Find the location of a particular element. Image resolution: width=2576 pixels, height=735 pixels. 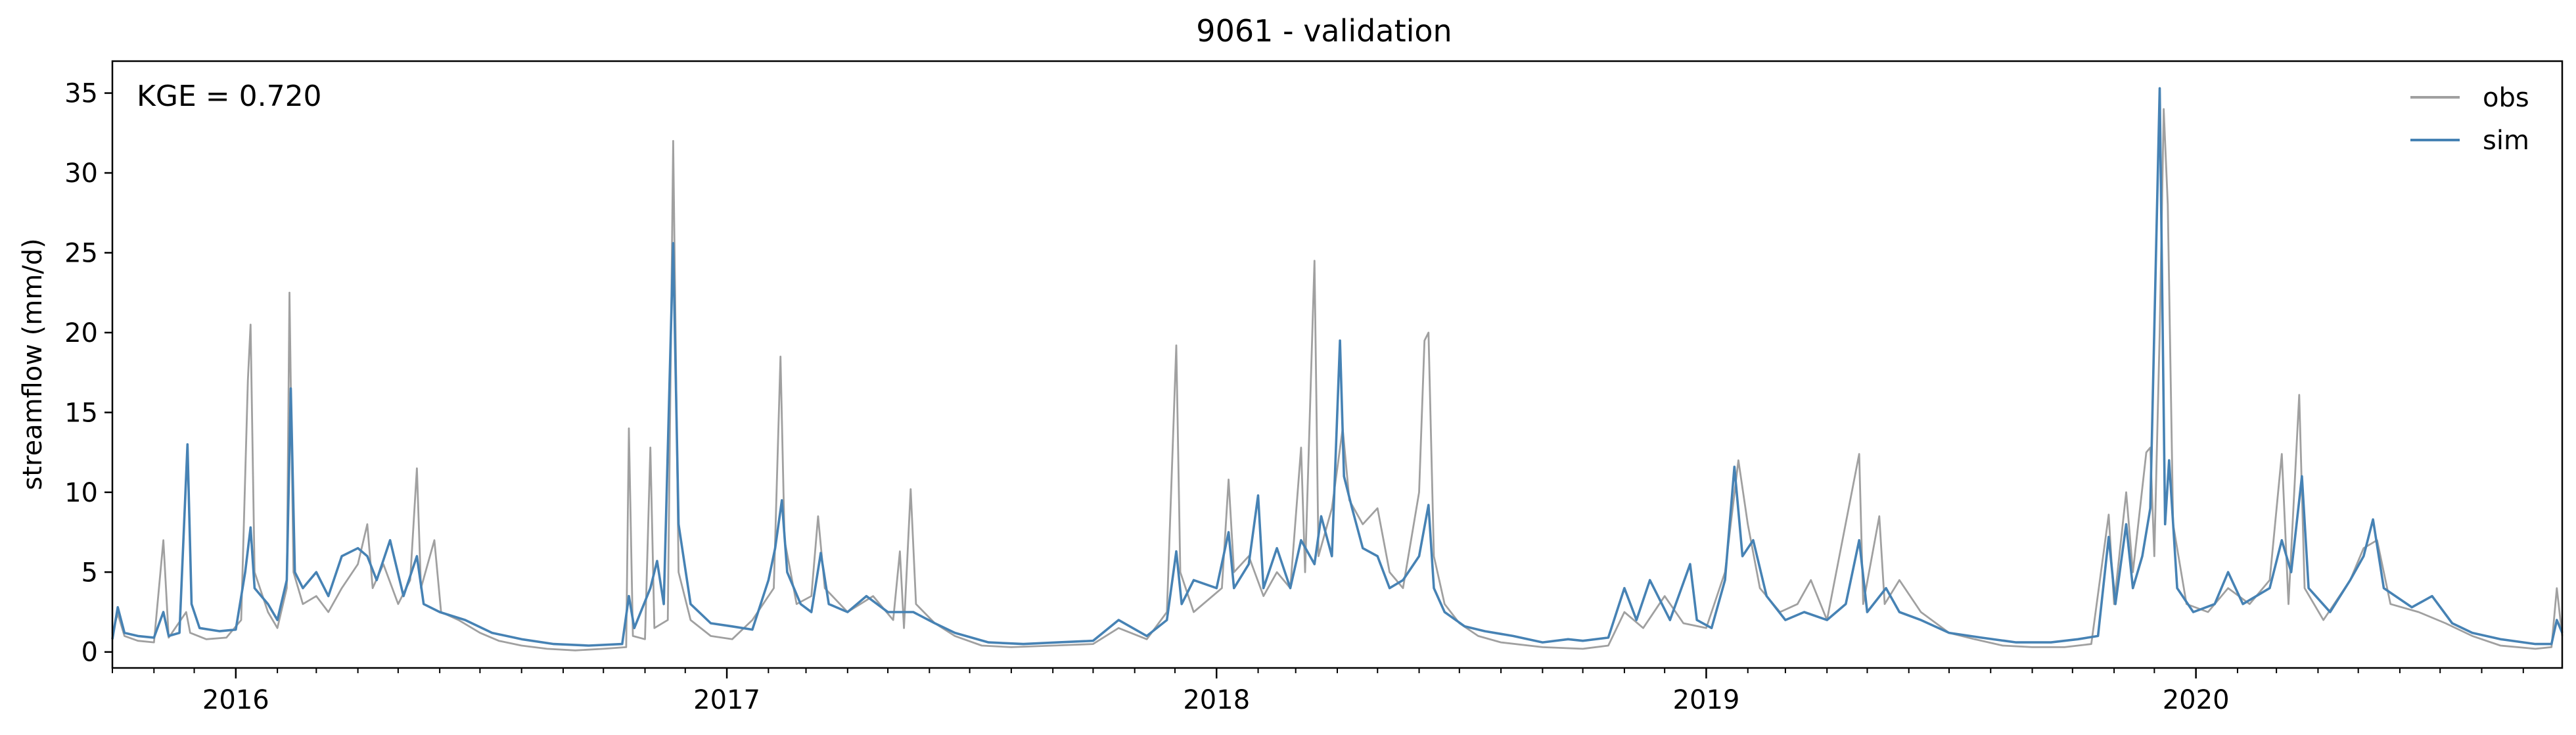

y-tick-label: 5 is located at coordinates (90, 572).